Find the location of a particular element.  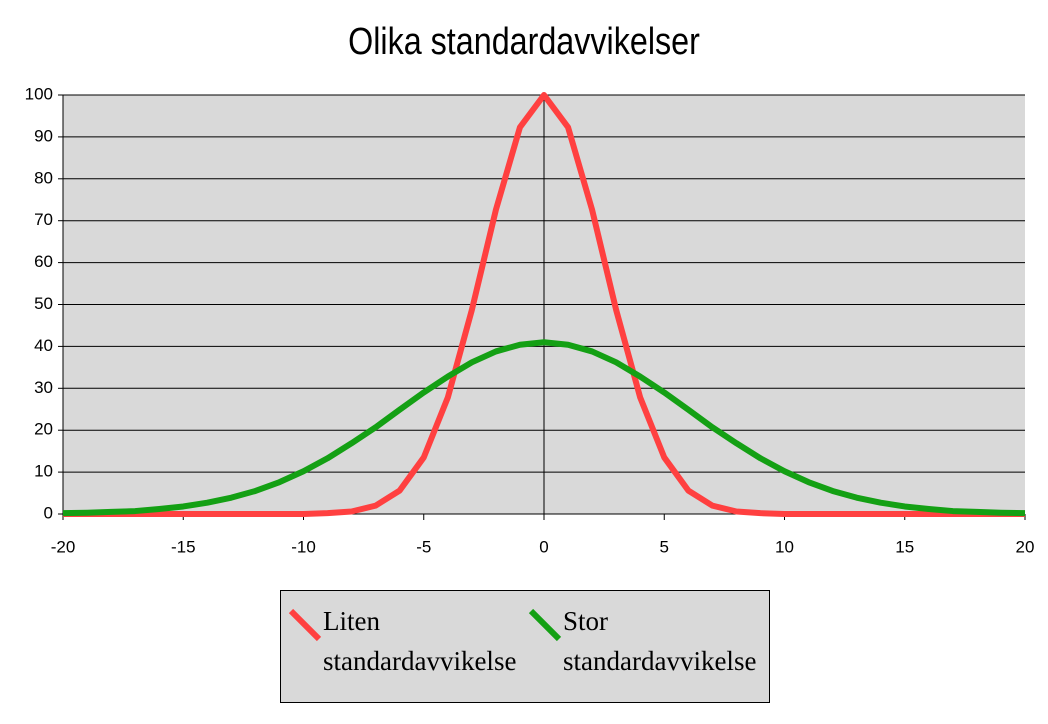

legend-label: Stor standardavvikelse is located at coordinates (660, 641).